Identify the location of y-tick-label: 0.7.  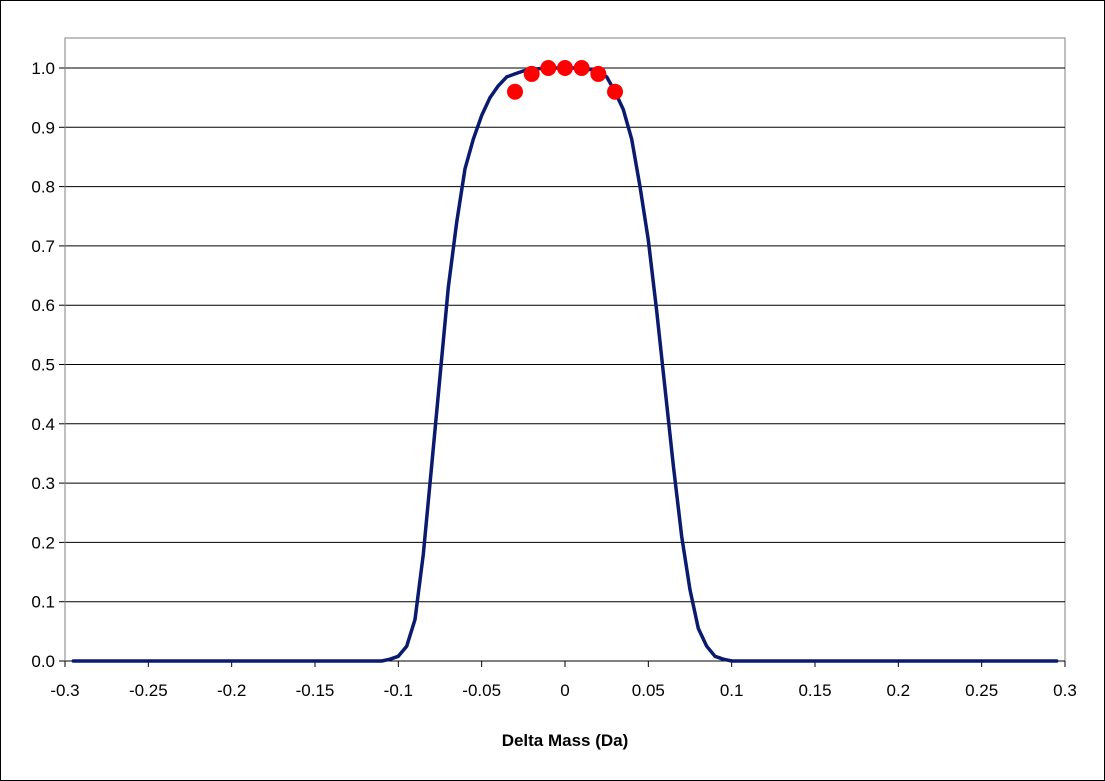
(43, 246).